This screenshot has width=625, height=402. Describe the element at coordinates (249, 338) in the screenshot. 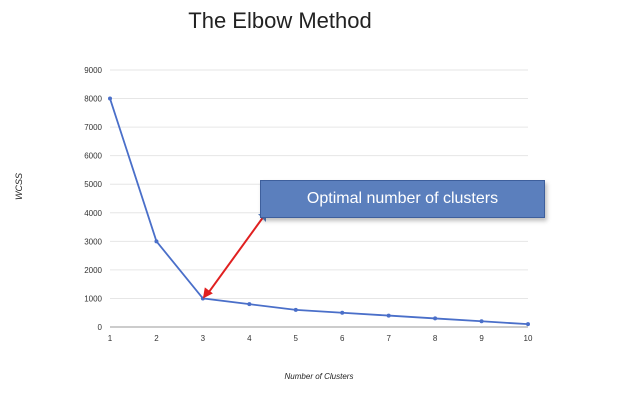

I see `x-tick-label: 4` at that location.